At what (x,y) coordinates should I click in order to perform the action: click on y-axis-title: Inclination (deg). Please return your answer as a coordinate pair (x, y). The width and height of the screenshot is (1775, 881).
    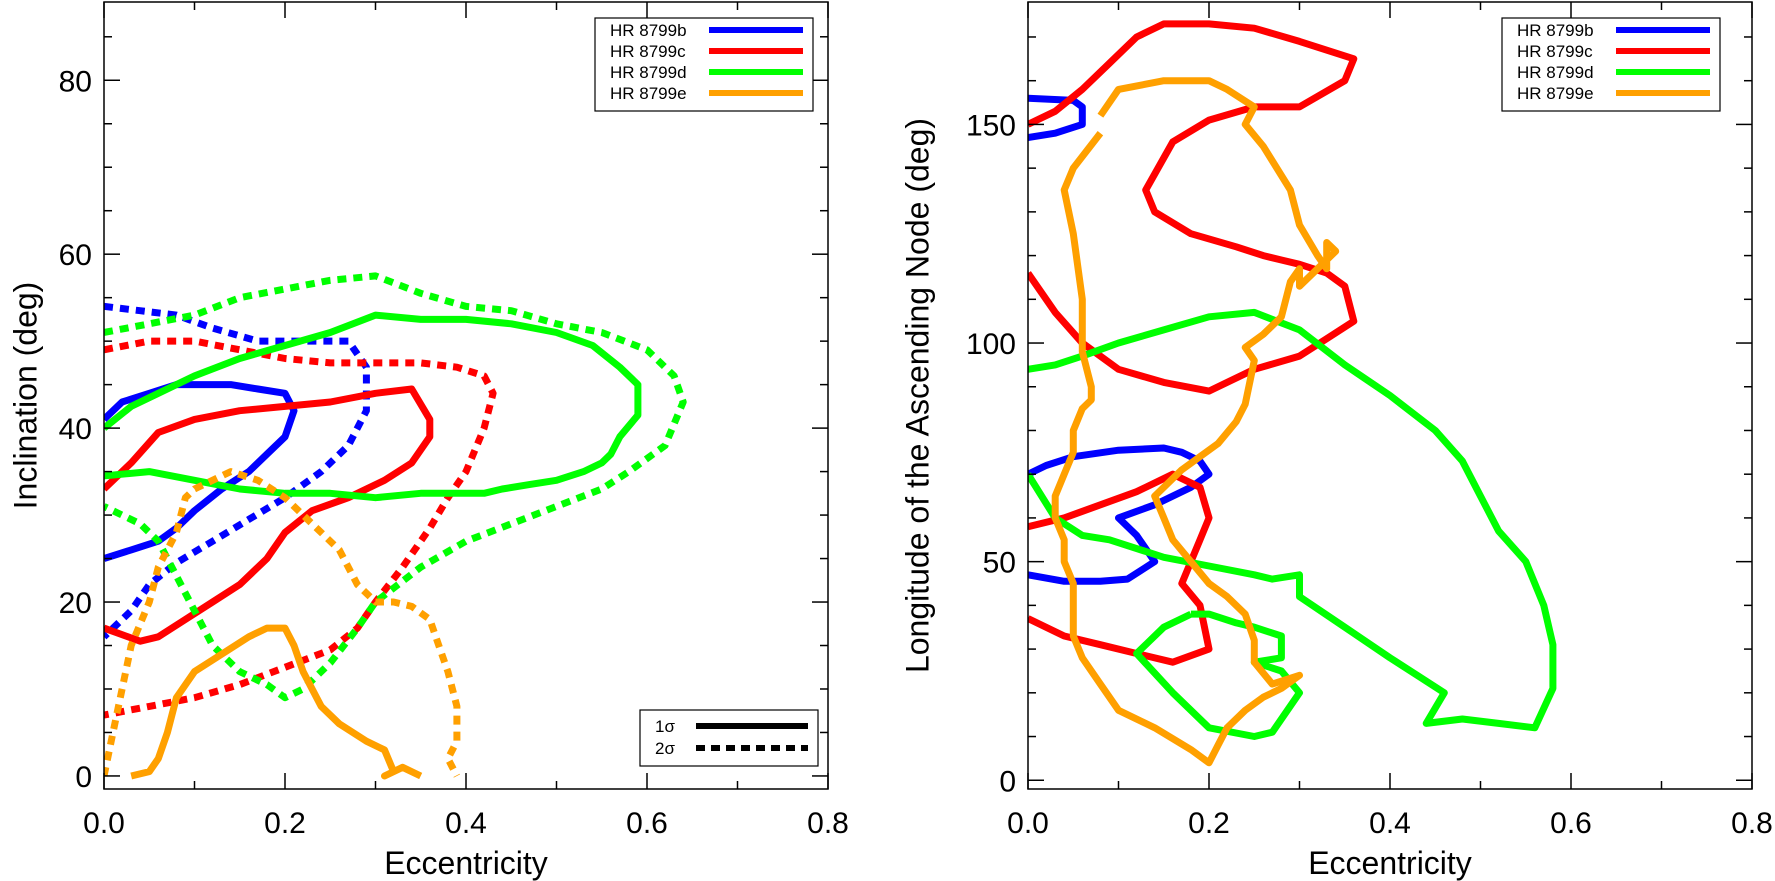
    Looking at the image, I should click on (25, 396).